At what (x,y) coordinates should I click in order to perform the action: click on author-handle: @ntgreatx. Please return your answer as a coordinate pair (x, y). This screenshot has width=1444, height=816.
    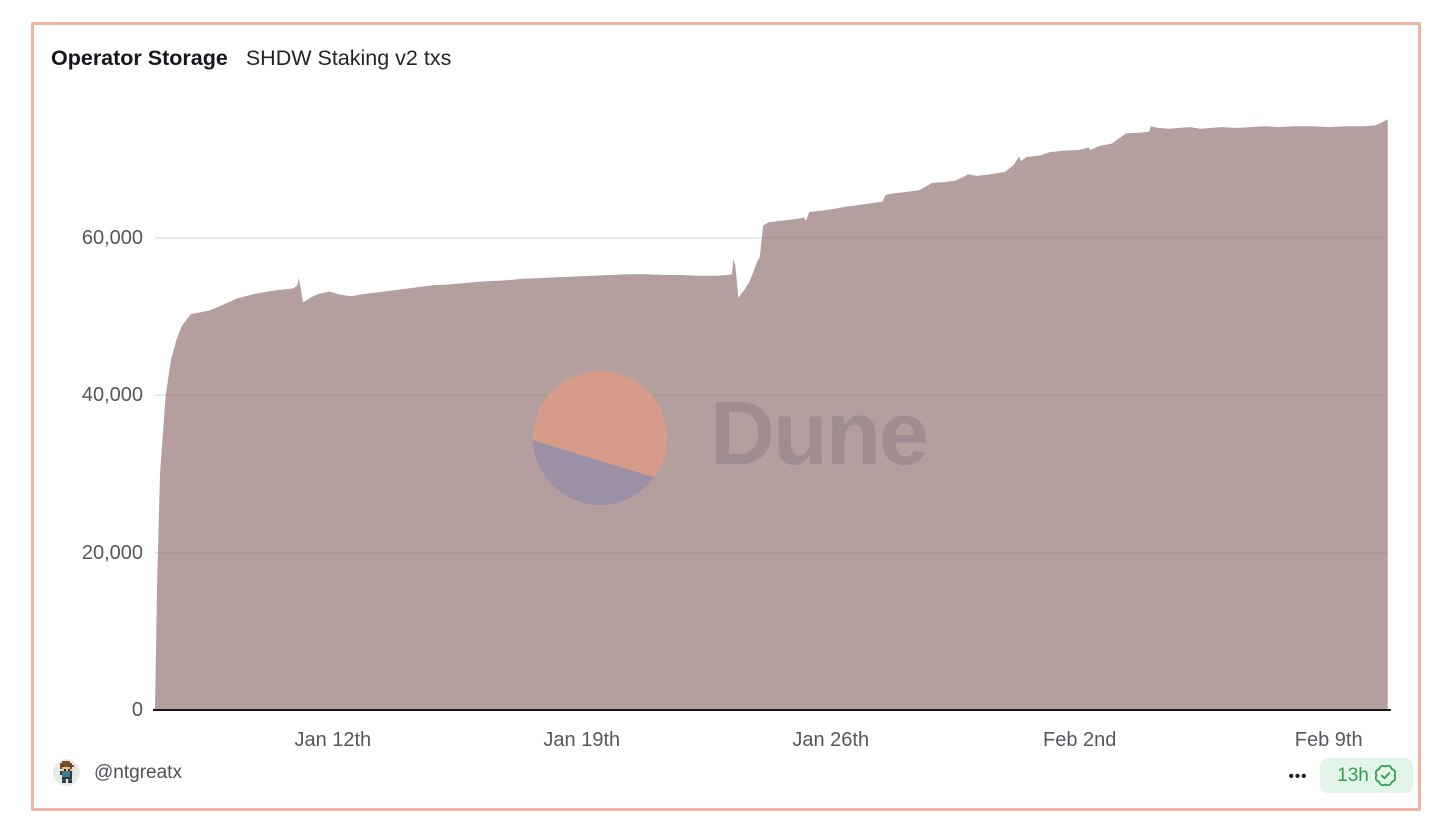
    Looking at the image, I should click on (138, 772).